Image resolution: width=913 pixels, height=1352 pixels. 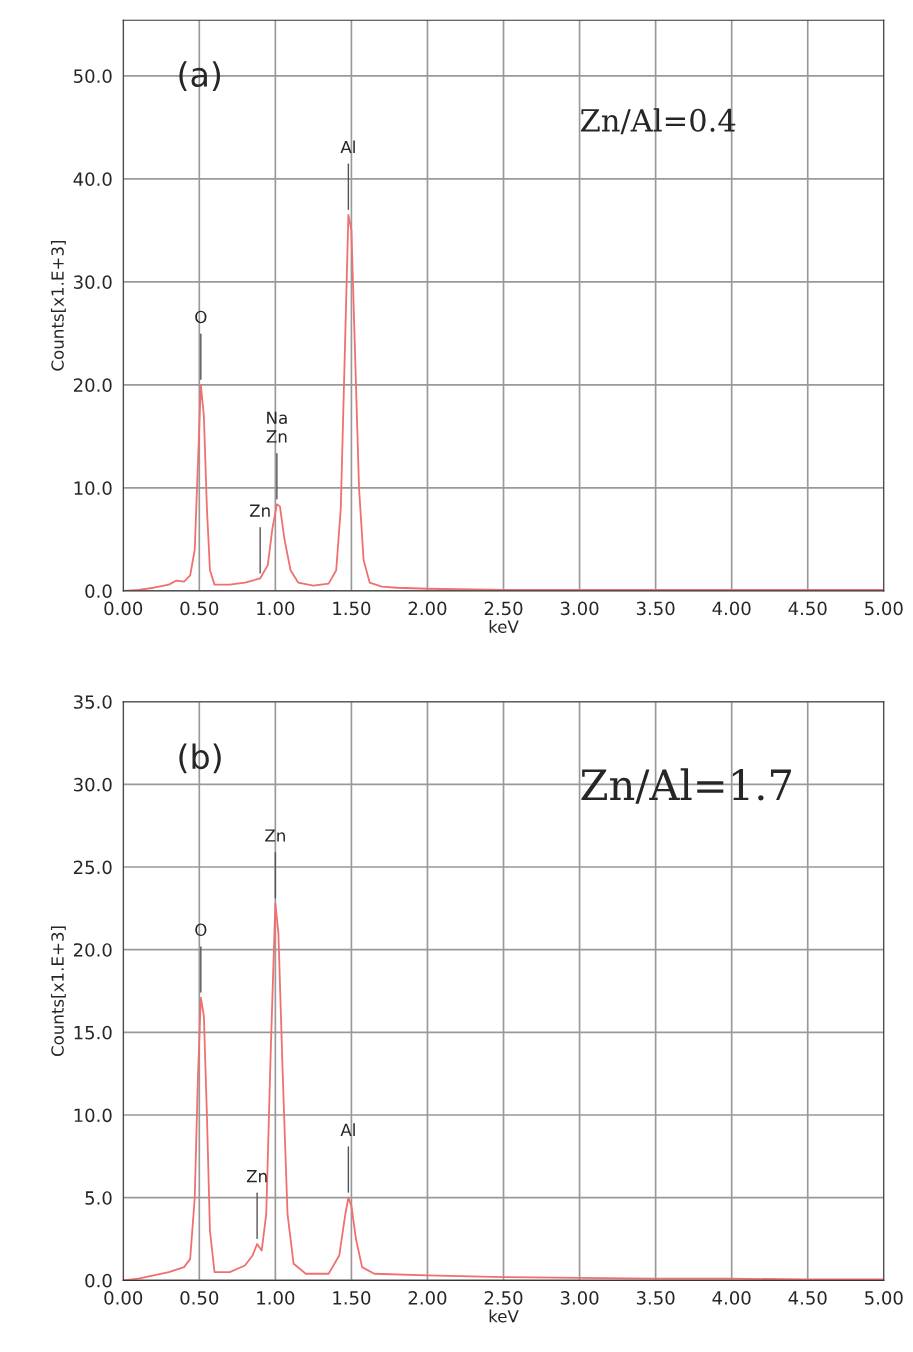 I want to click on y-tick-label: 50.0, so click(x=93, y=76).